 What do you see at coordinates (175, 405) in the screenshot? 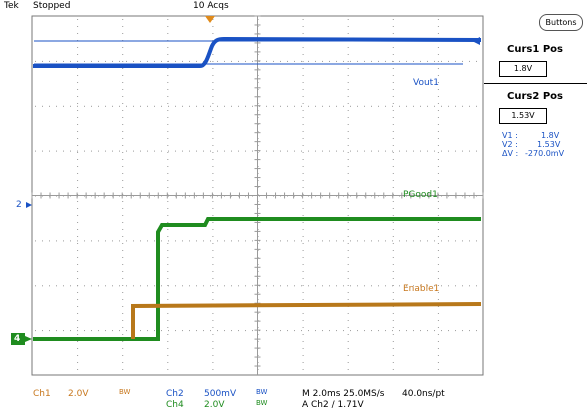
I see `ch4-name: Ch4` at bounding box center [175, 405].